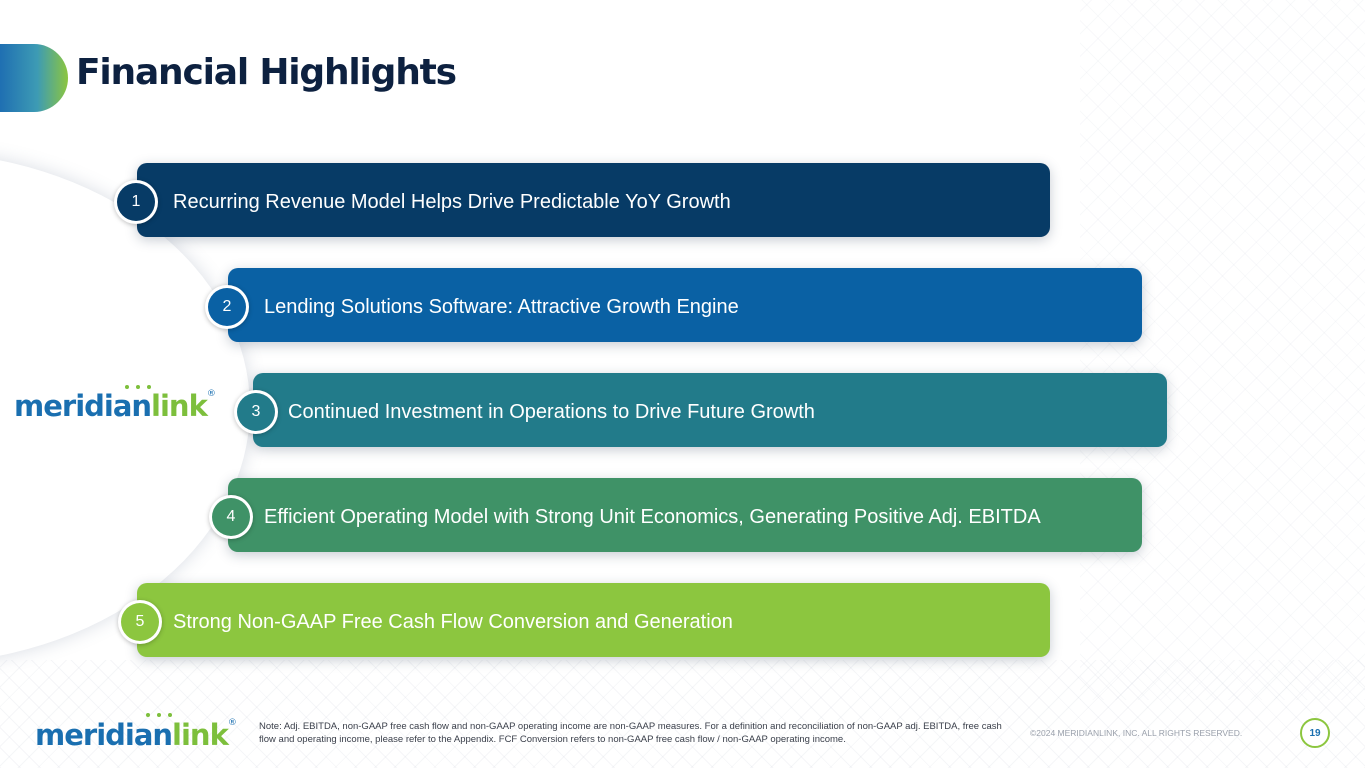 The width and height of the screenshot is (1365, 768). I want to click on footer-logo-registered-mark: ®, so click(232, 723).